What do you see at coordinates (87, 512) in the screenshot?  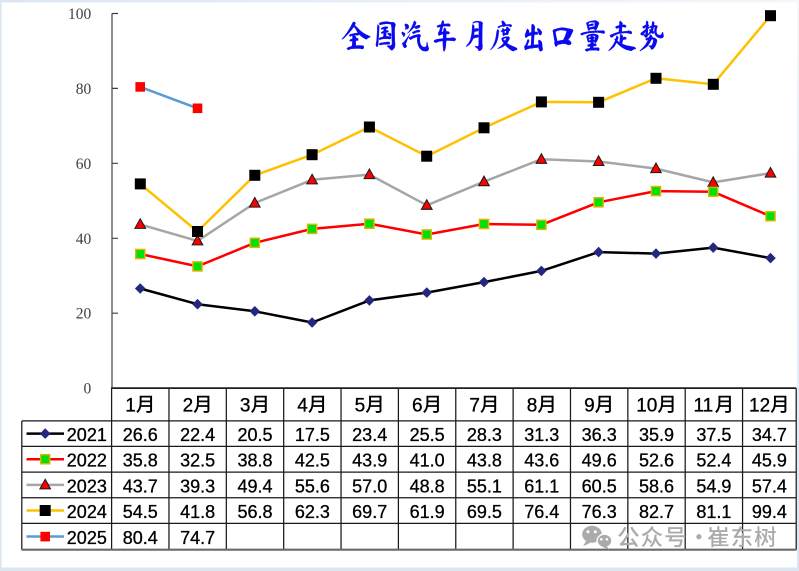 I see `svg-text: 2024` at bounding box center [87, 512].